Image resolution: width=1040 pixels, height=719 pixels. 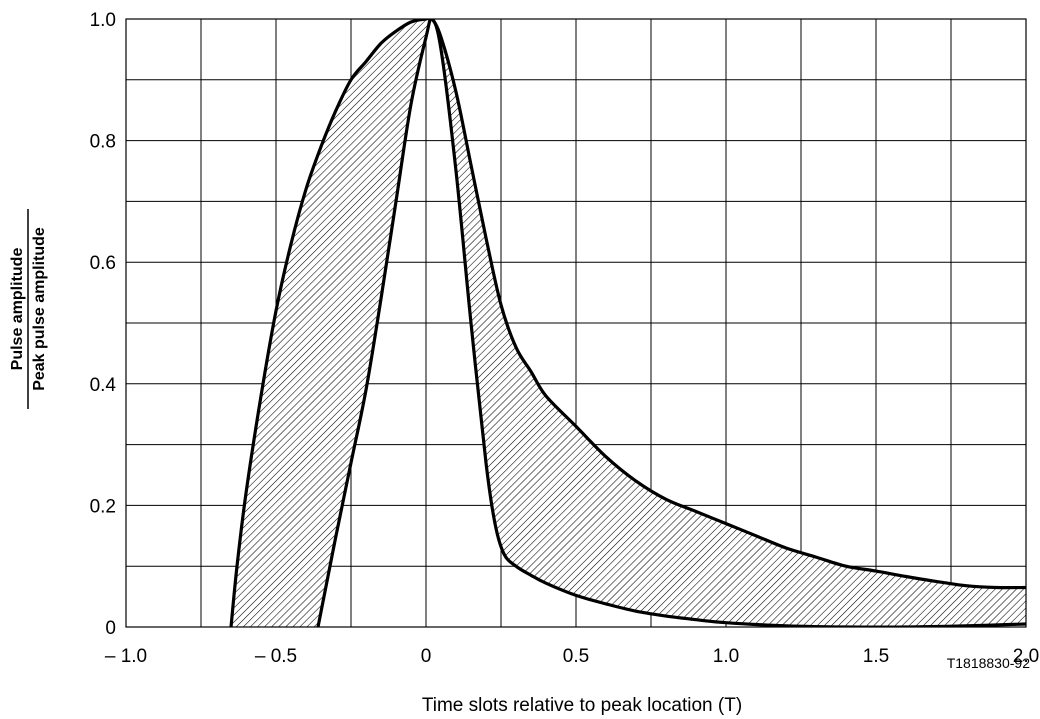 I want to click on x-tick-label: 0.5, so click(x=576, y=656).